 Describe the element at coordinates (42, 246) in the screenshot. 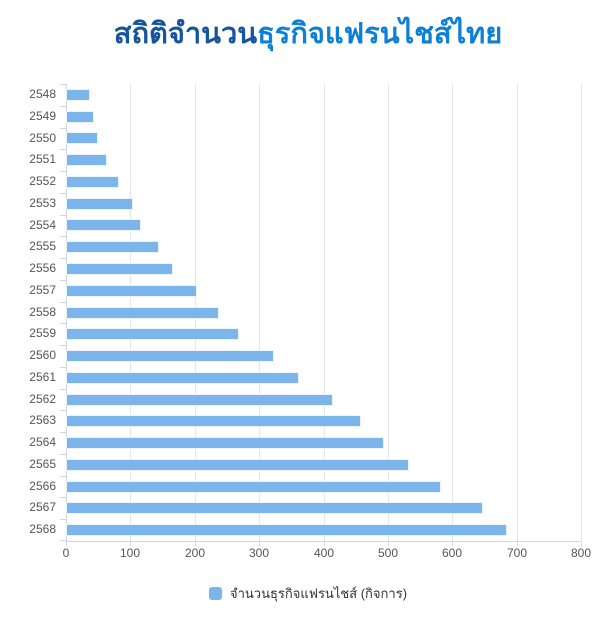

I see `y-axis-label-2555: 2555` at that location.